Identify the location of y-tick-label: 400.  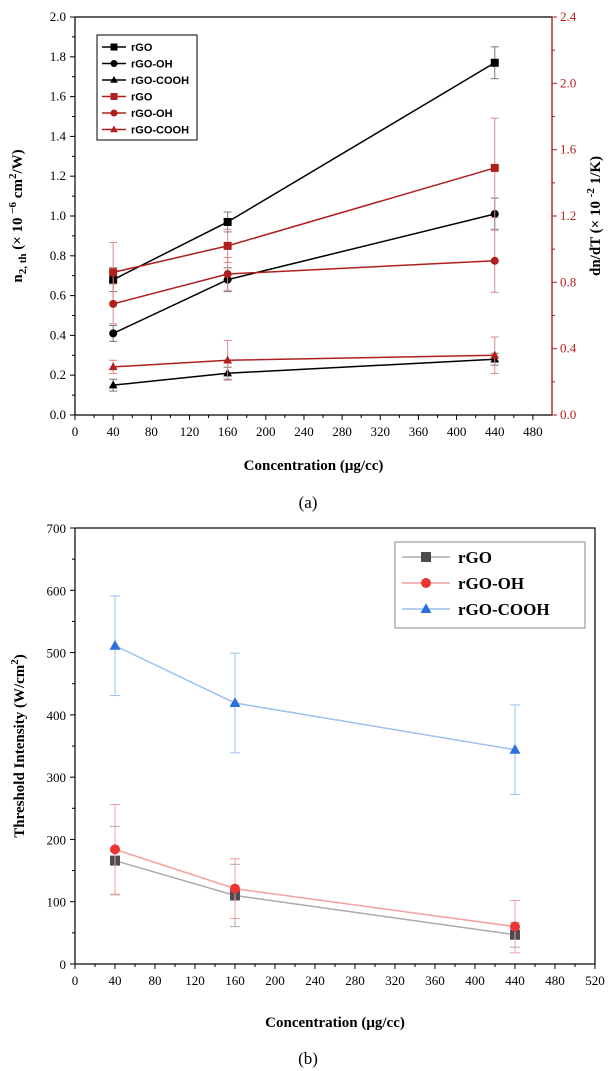
(57, 715).